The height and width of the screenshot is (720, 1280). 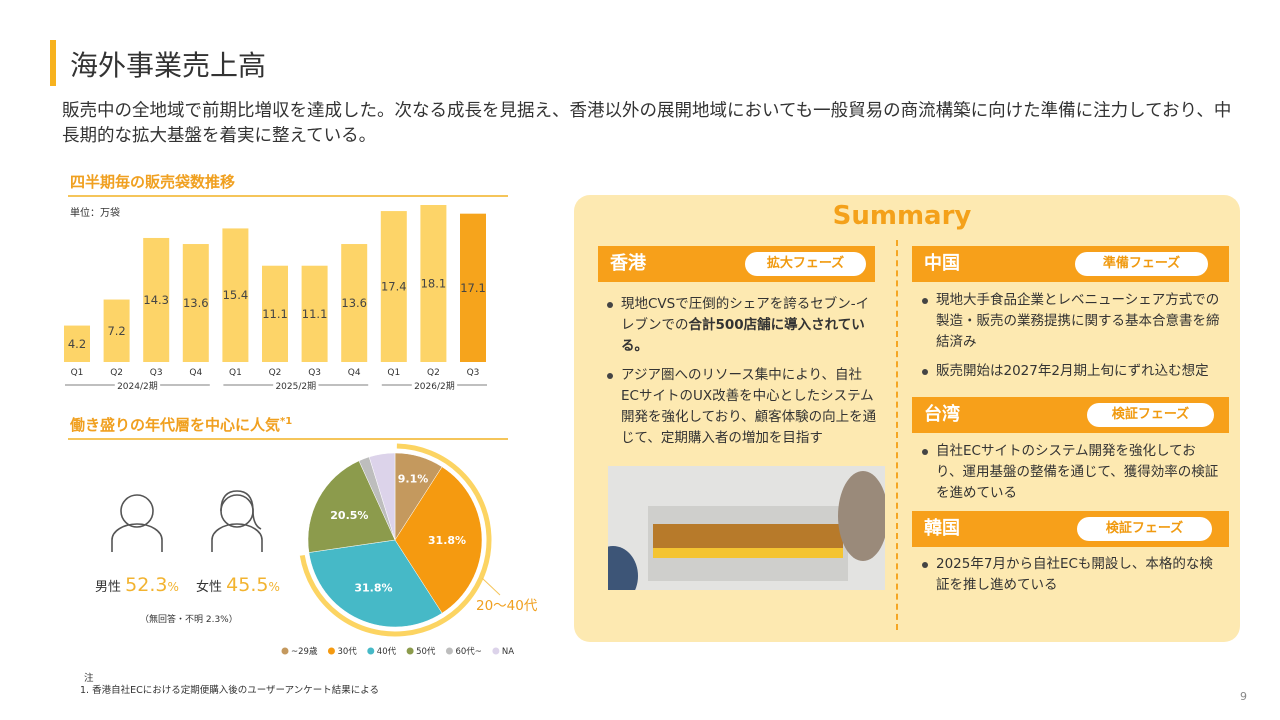 I want to click on phase-pill: 準備フェーズ, so click(x=1141, y=264).